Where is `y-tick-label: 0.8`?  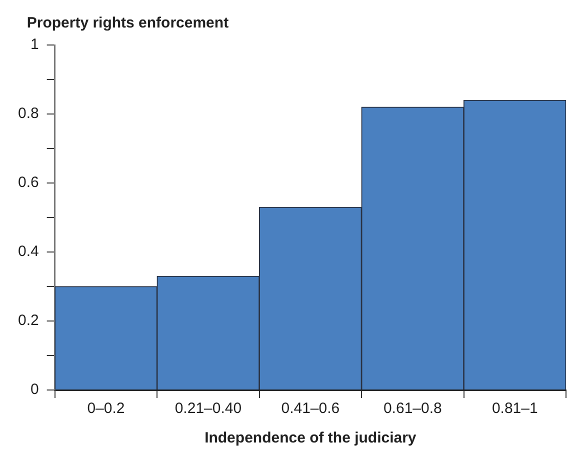
y-tick-label: 0.8 is located at coordinates (28, 113).